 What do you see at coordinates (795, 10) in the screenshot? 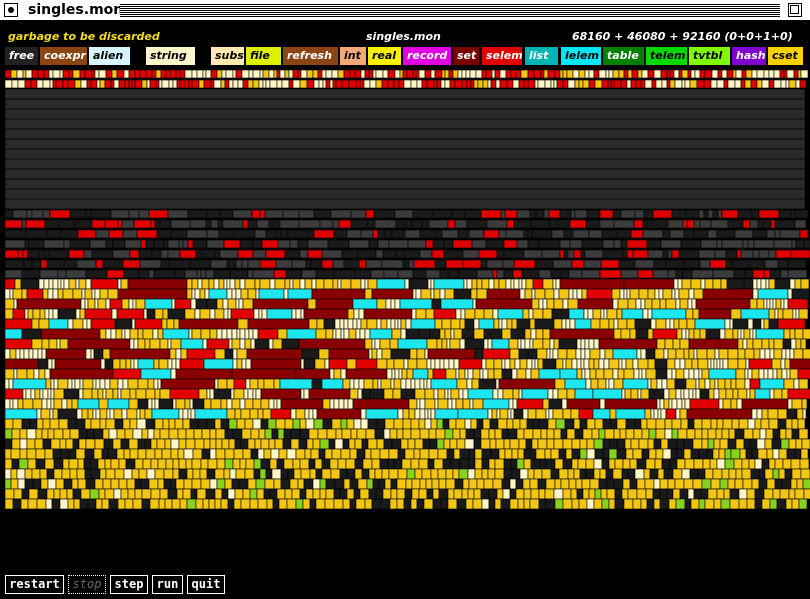
I see `zoom-window-icon` at bounding box center [795, 10].